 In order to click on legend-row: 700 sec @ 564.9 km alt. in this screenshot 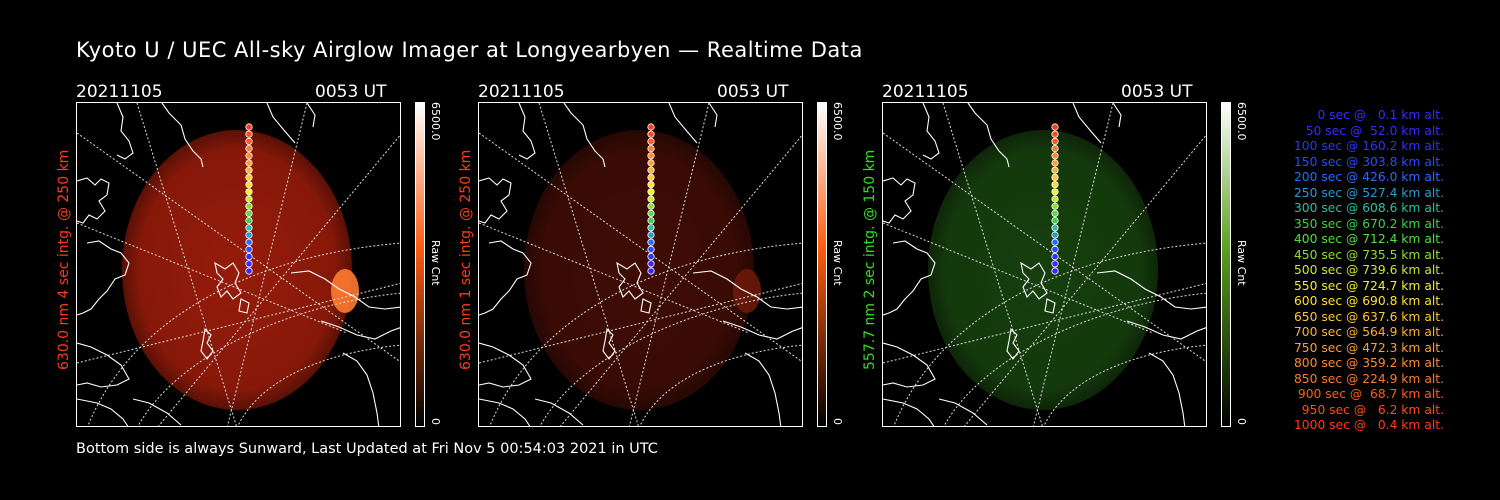, I will do `click(1368, 332)`.